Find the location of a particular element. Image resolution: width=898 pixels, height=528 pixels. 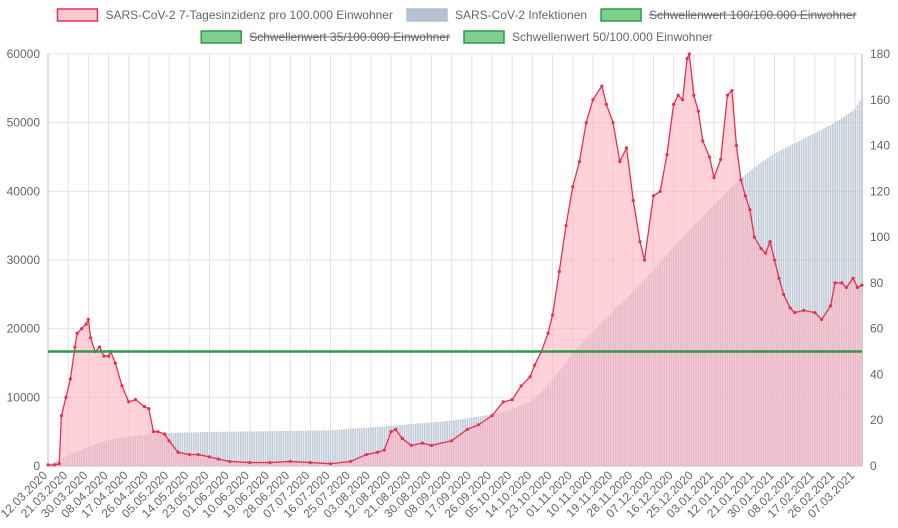

legend-item: Schwellenwert 35/100.000 Einwohner is located at coordinates (325, 37).